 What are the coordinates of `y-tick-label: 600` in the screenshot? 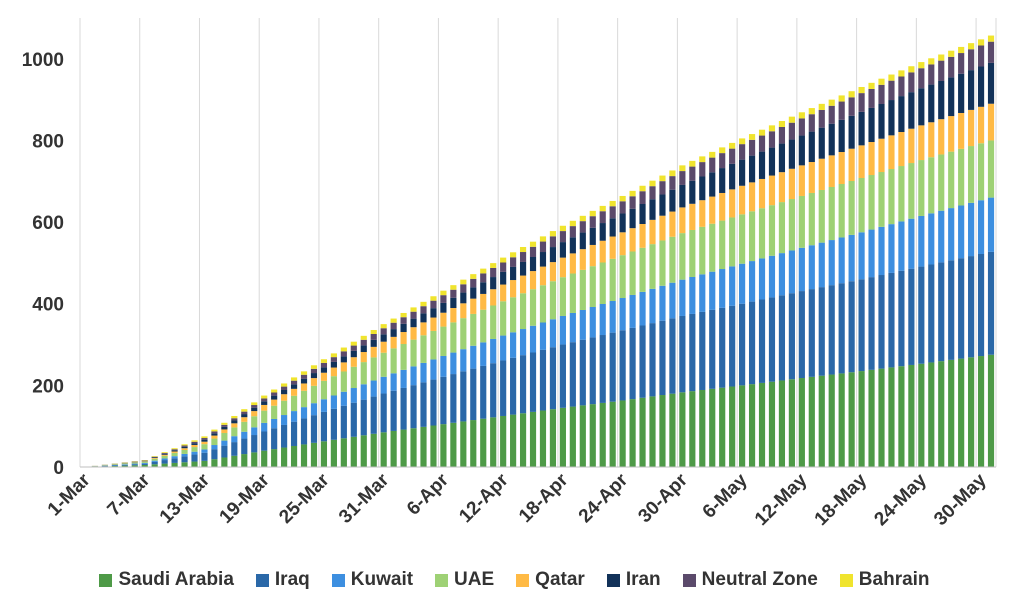 It's located at (48, 223).